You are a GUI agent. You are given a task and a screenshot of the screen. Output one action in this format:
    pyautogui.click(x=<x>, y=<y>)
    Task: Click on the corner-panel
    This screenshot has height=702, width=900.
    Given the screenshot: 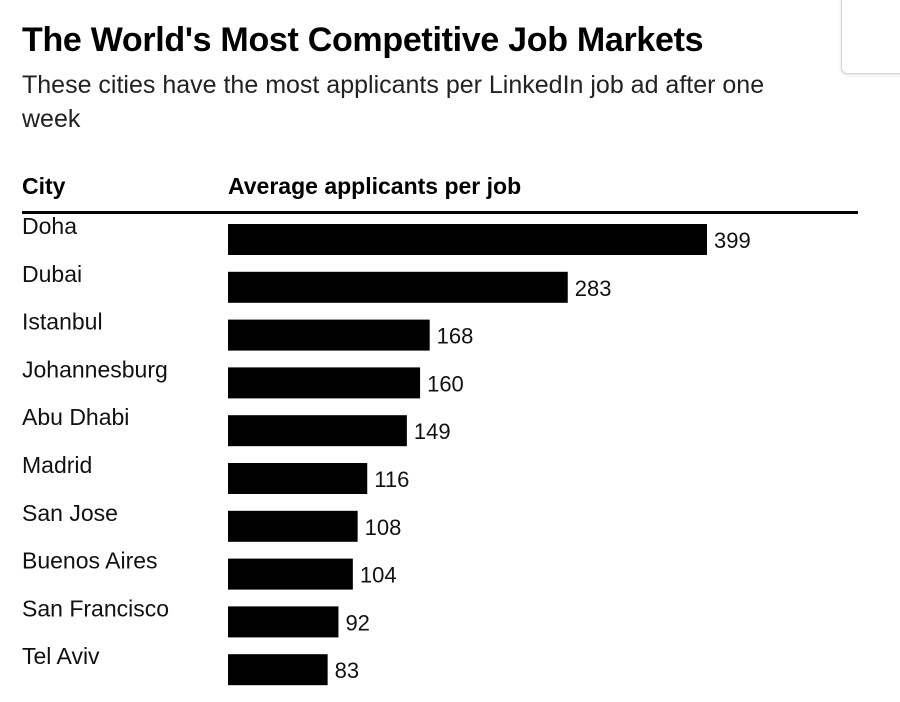 What is the action you would take?
    pyautogui.click(x=870, y=37)
    